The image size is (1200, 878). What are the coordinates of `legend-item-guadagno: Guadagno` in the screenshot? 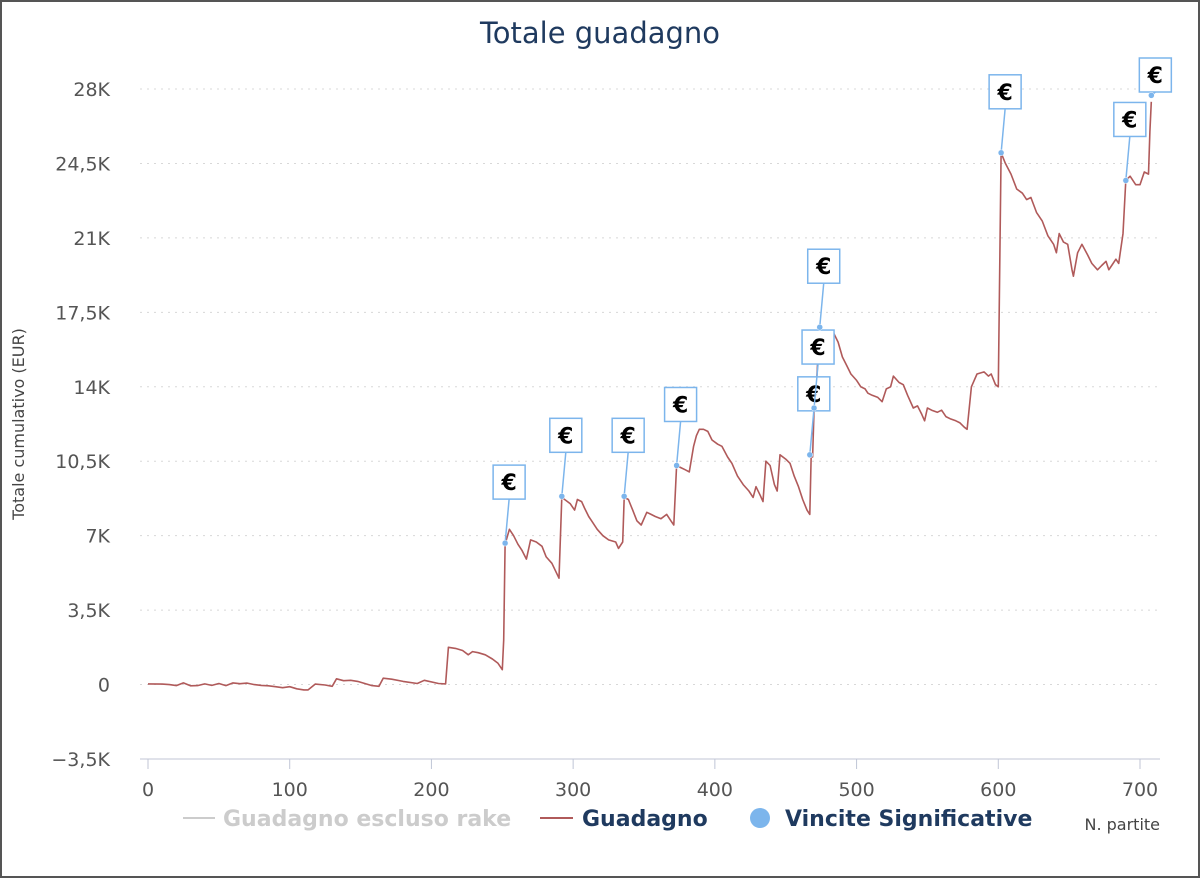 It's located at (624, 819).